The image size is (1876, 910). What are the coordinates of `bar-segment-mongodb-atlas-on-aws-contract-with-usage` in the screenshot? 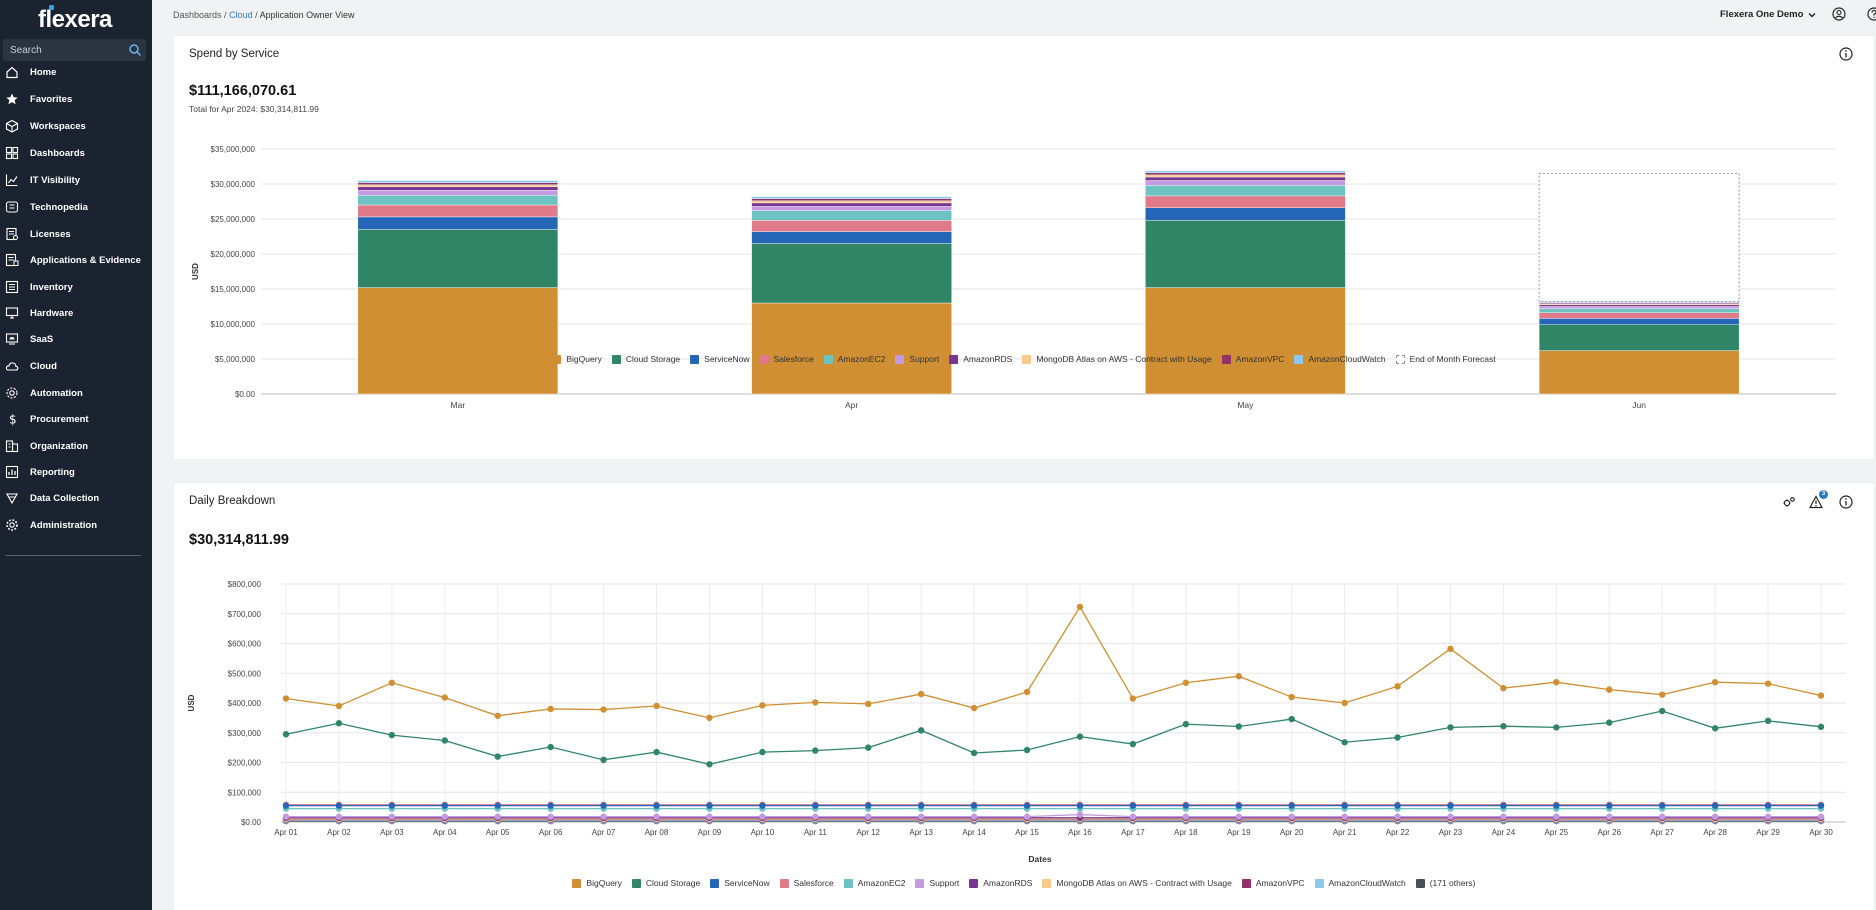 It's located at (851, 202).